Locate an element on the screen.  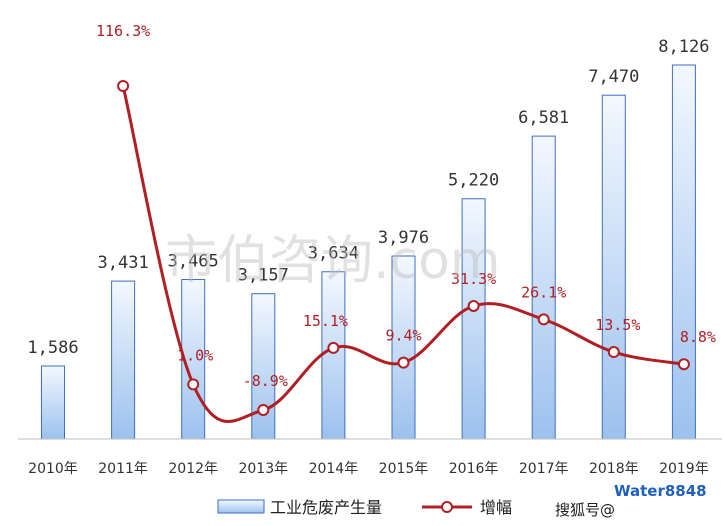
x-tick-label: 2012年 is located at coordinates (193, 469).